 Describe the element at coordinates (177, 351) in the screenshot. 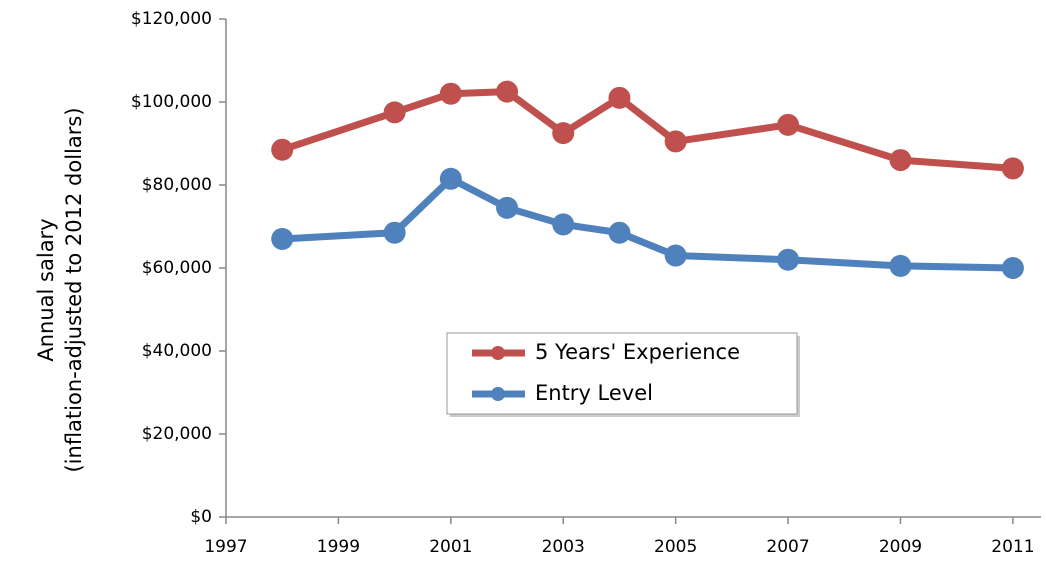

I see `y-tick-label: $40,000` at that location.